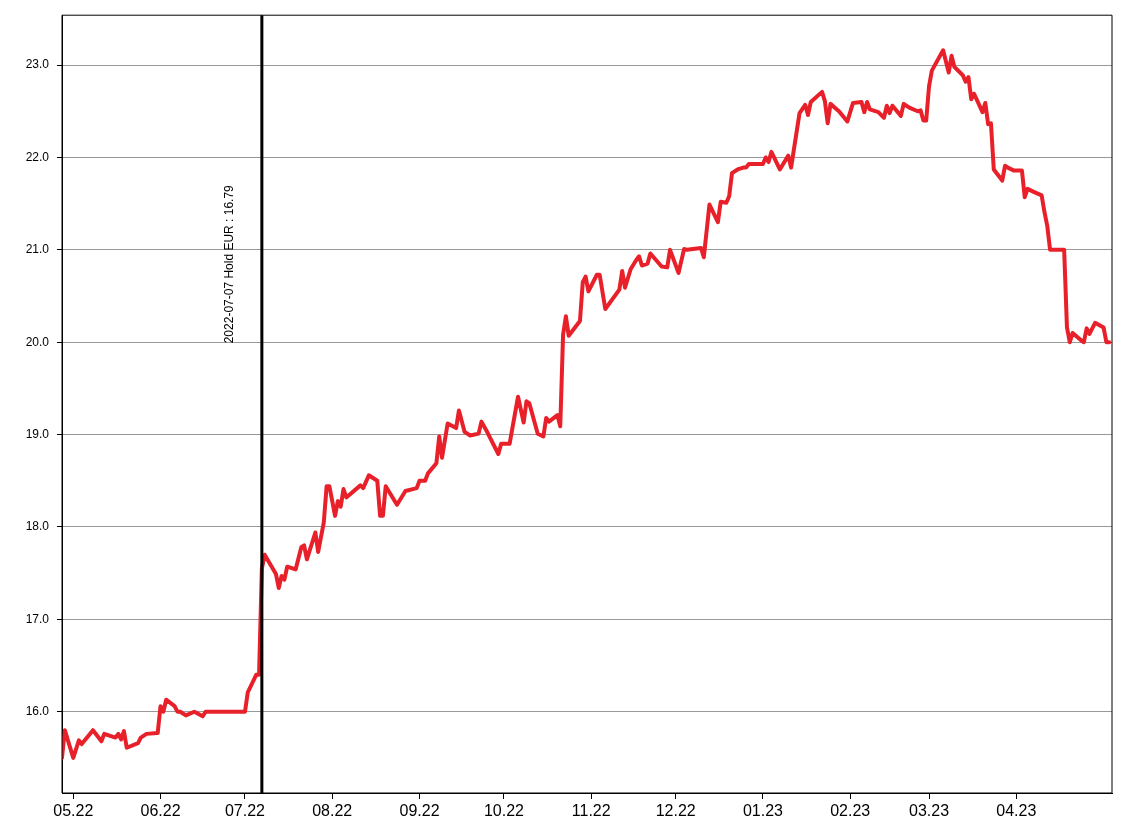 The width and height of the screenshot is (1128, 836). I want to click on x-tick-label: 06.22, so click(160, 811).